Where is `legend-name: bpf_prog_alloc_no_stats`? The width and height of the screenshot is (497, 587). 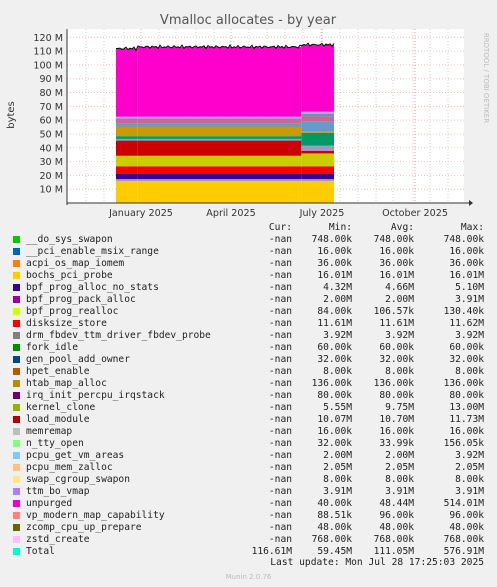 legend-name: bpf_prog_alloc_no_stats is located at coordinates (92, 287).